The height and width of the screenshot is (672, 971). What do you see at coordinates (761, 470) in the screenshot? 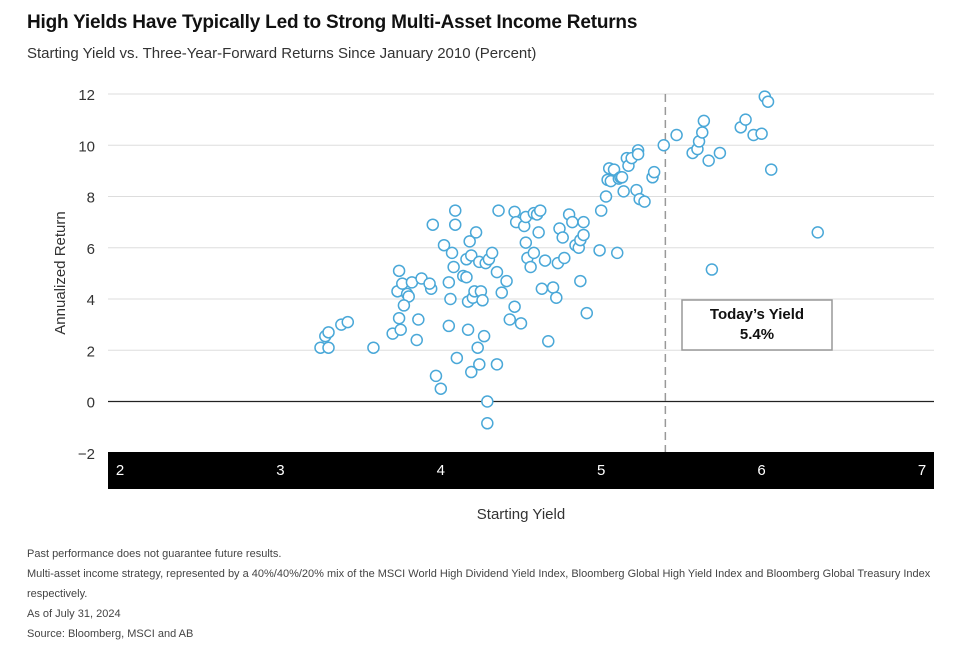
I see `x-tick-label: 6` at bounding box center [761, 470].